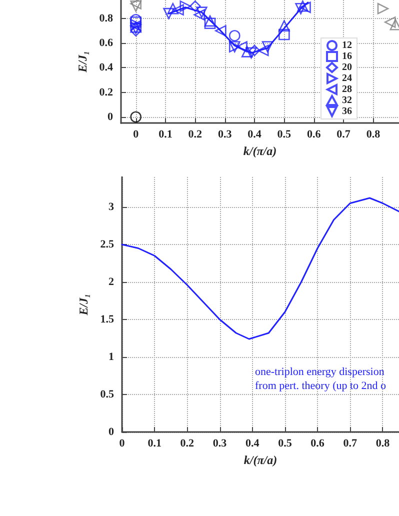 The height and width of the screenshot is (516, 399). Describe the element at coordinates (347, 100) in the screenshot. I see `legend-label: 32` at that location.